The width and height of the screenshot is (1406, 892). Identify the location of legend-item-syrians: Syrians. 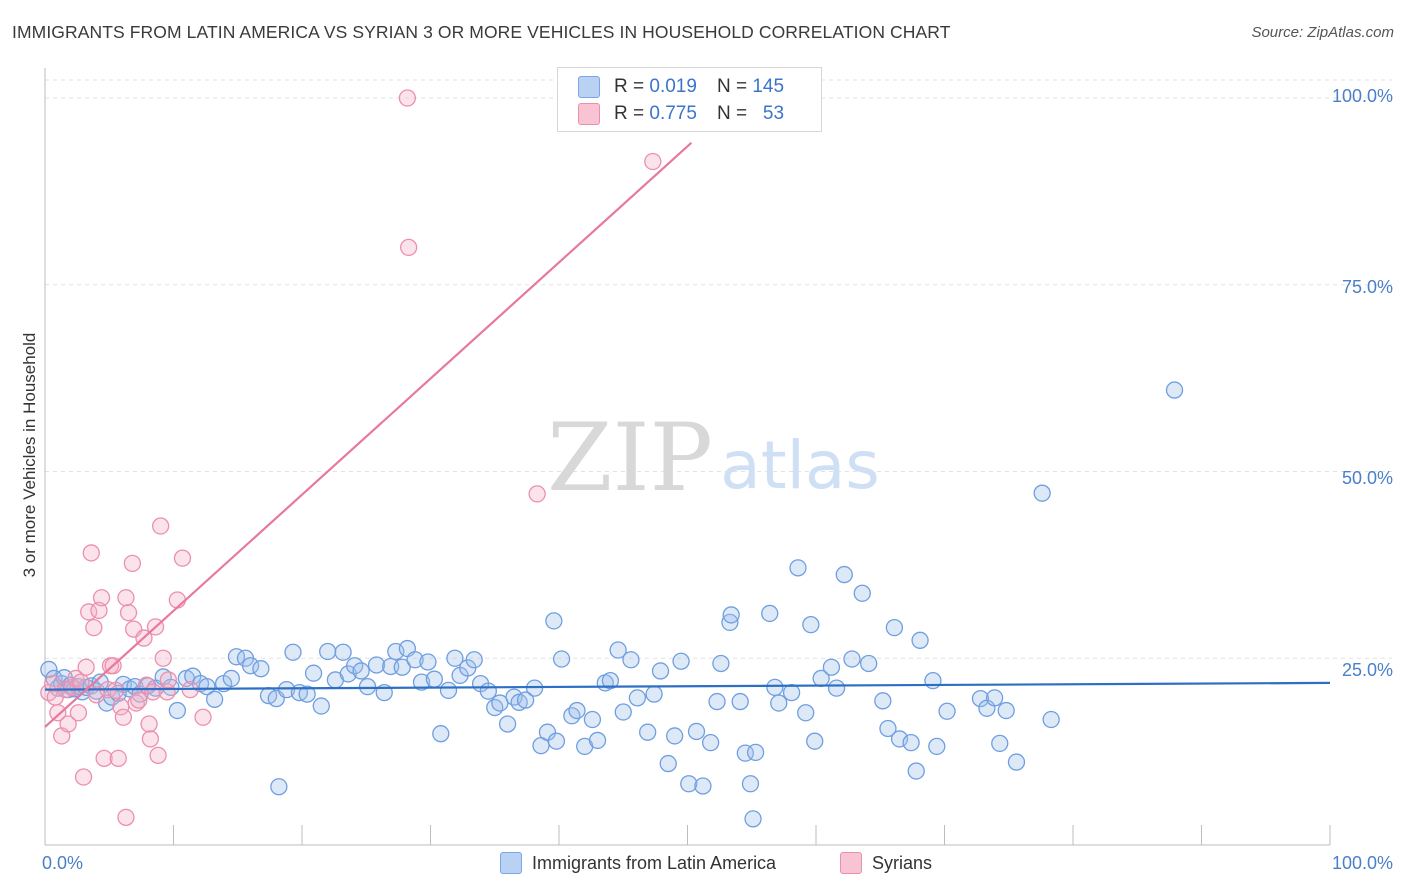
(886, 863).